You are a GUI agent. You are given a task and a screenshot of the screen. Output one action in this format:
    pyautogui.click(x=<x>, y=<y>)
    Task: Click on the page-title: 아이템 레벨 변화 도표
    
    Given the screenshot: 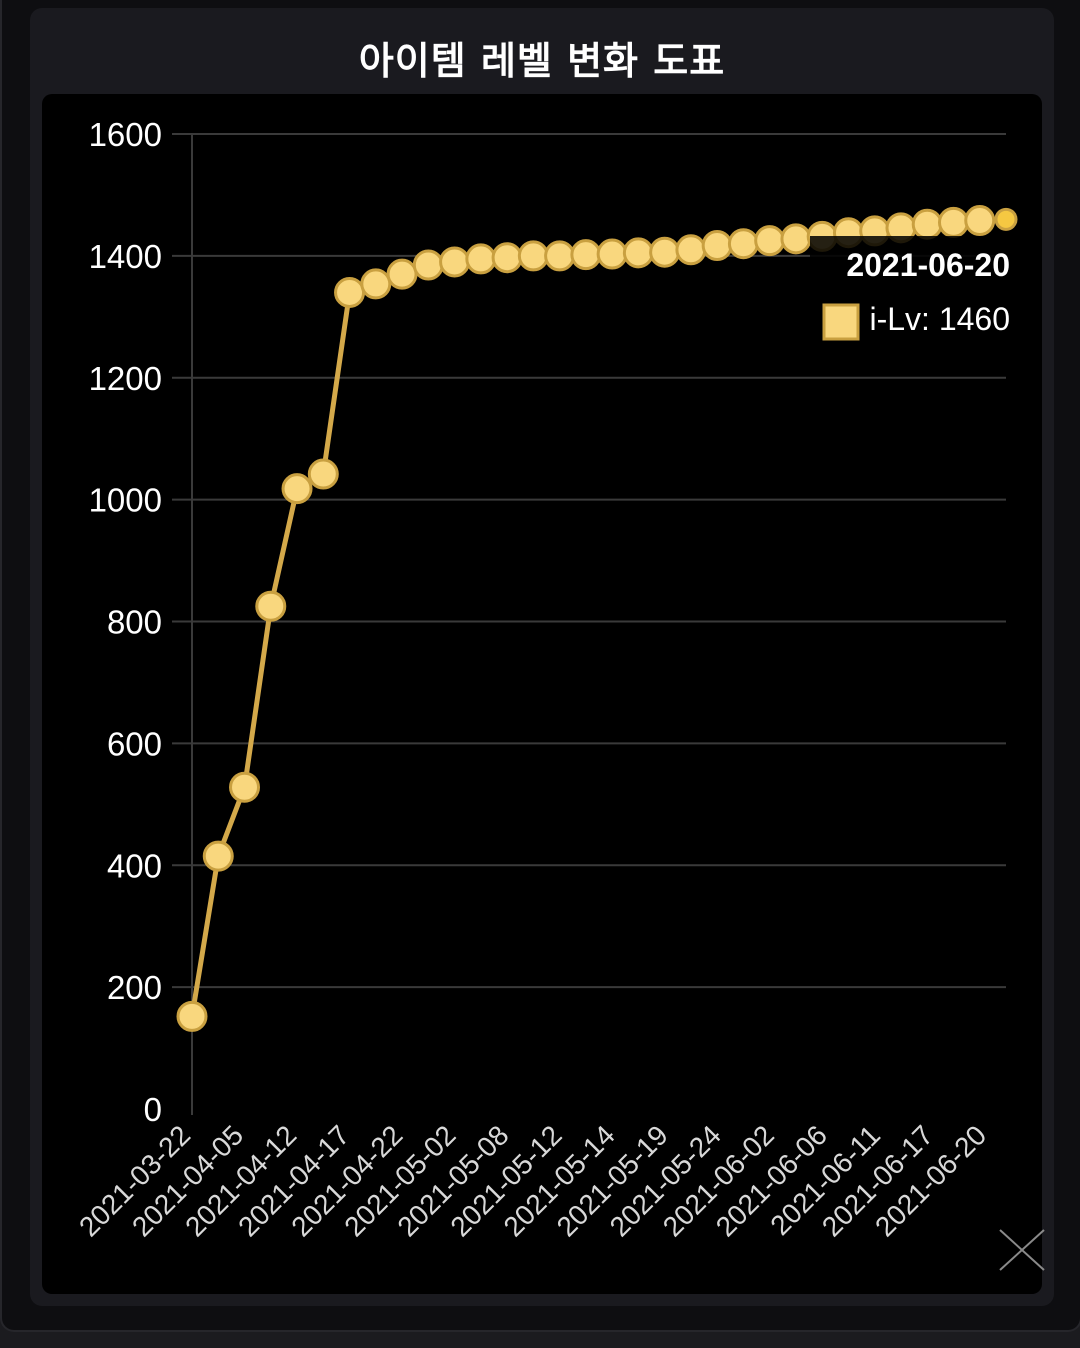 What is the action you would take?
    pyautogui.click(x=542, y=61)
    